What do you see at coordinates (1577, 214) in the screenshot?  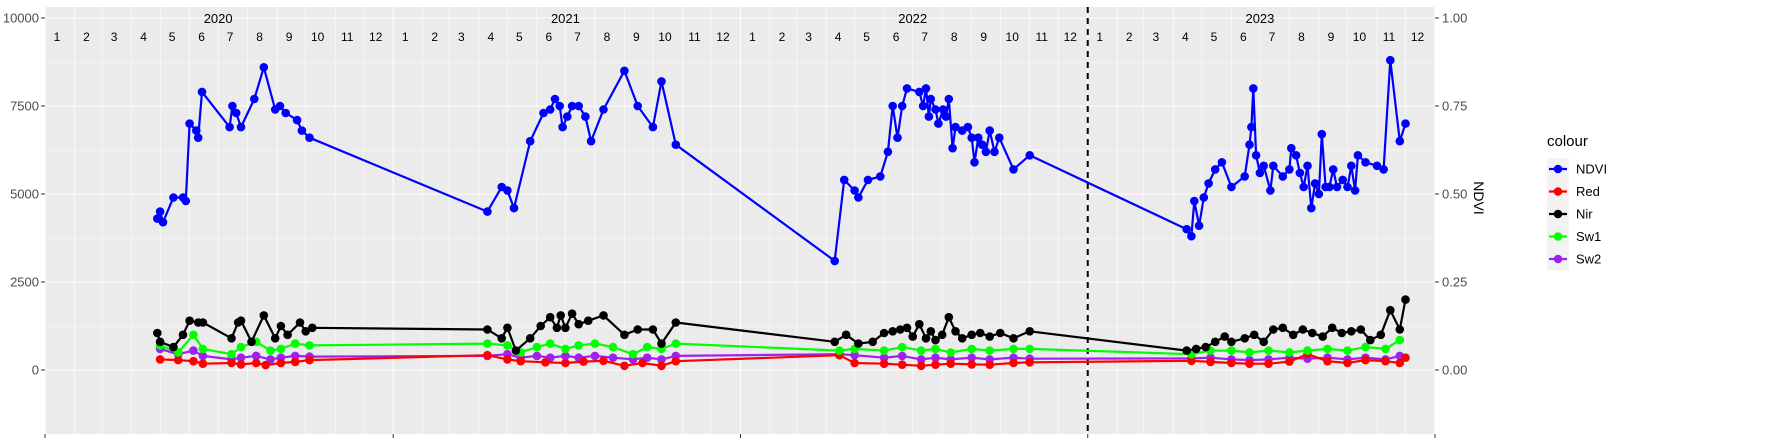 I see `legend-items: NDVI Red Nir Sw1 Sw2` at bounding box center [1577, 214].